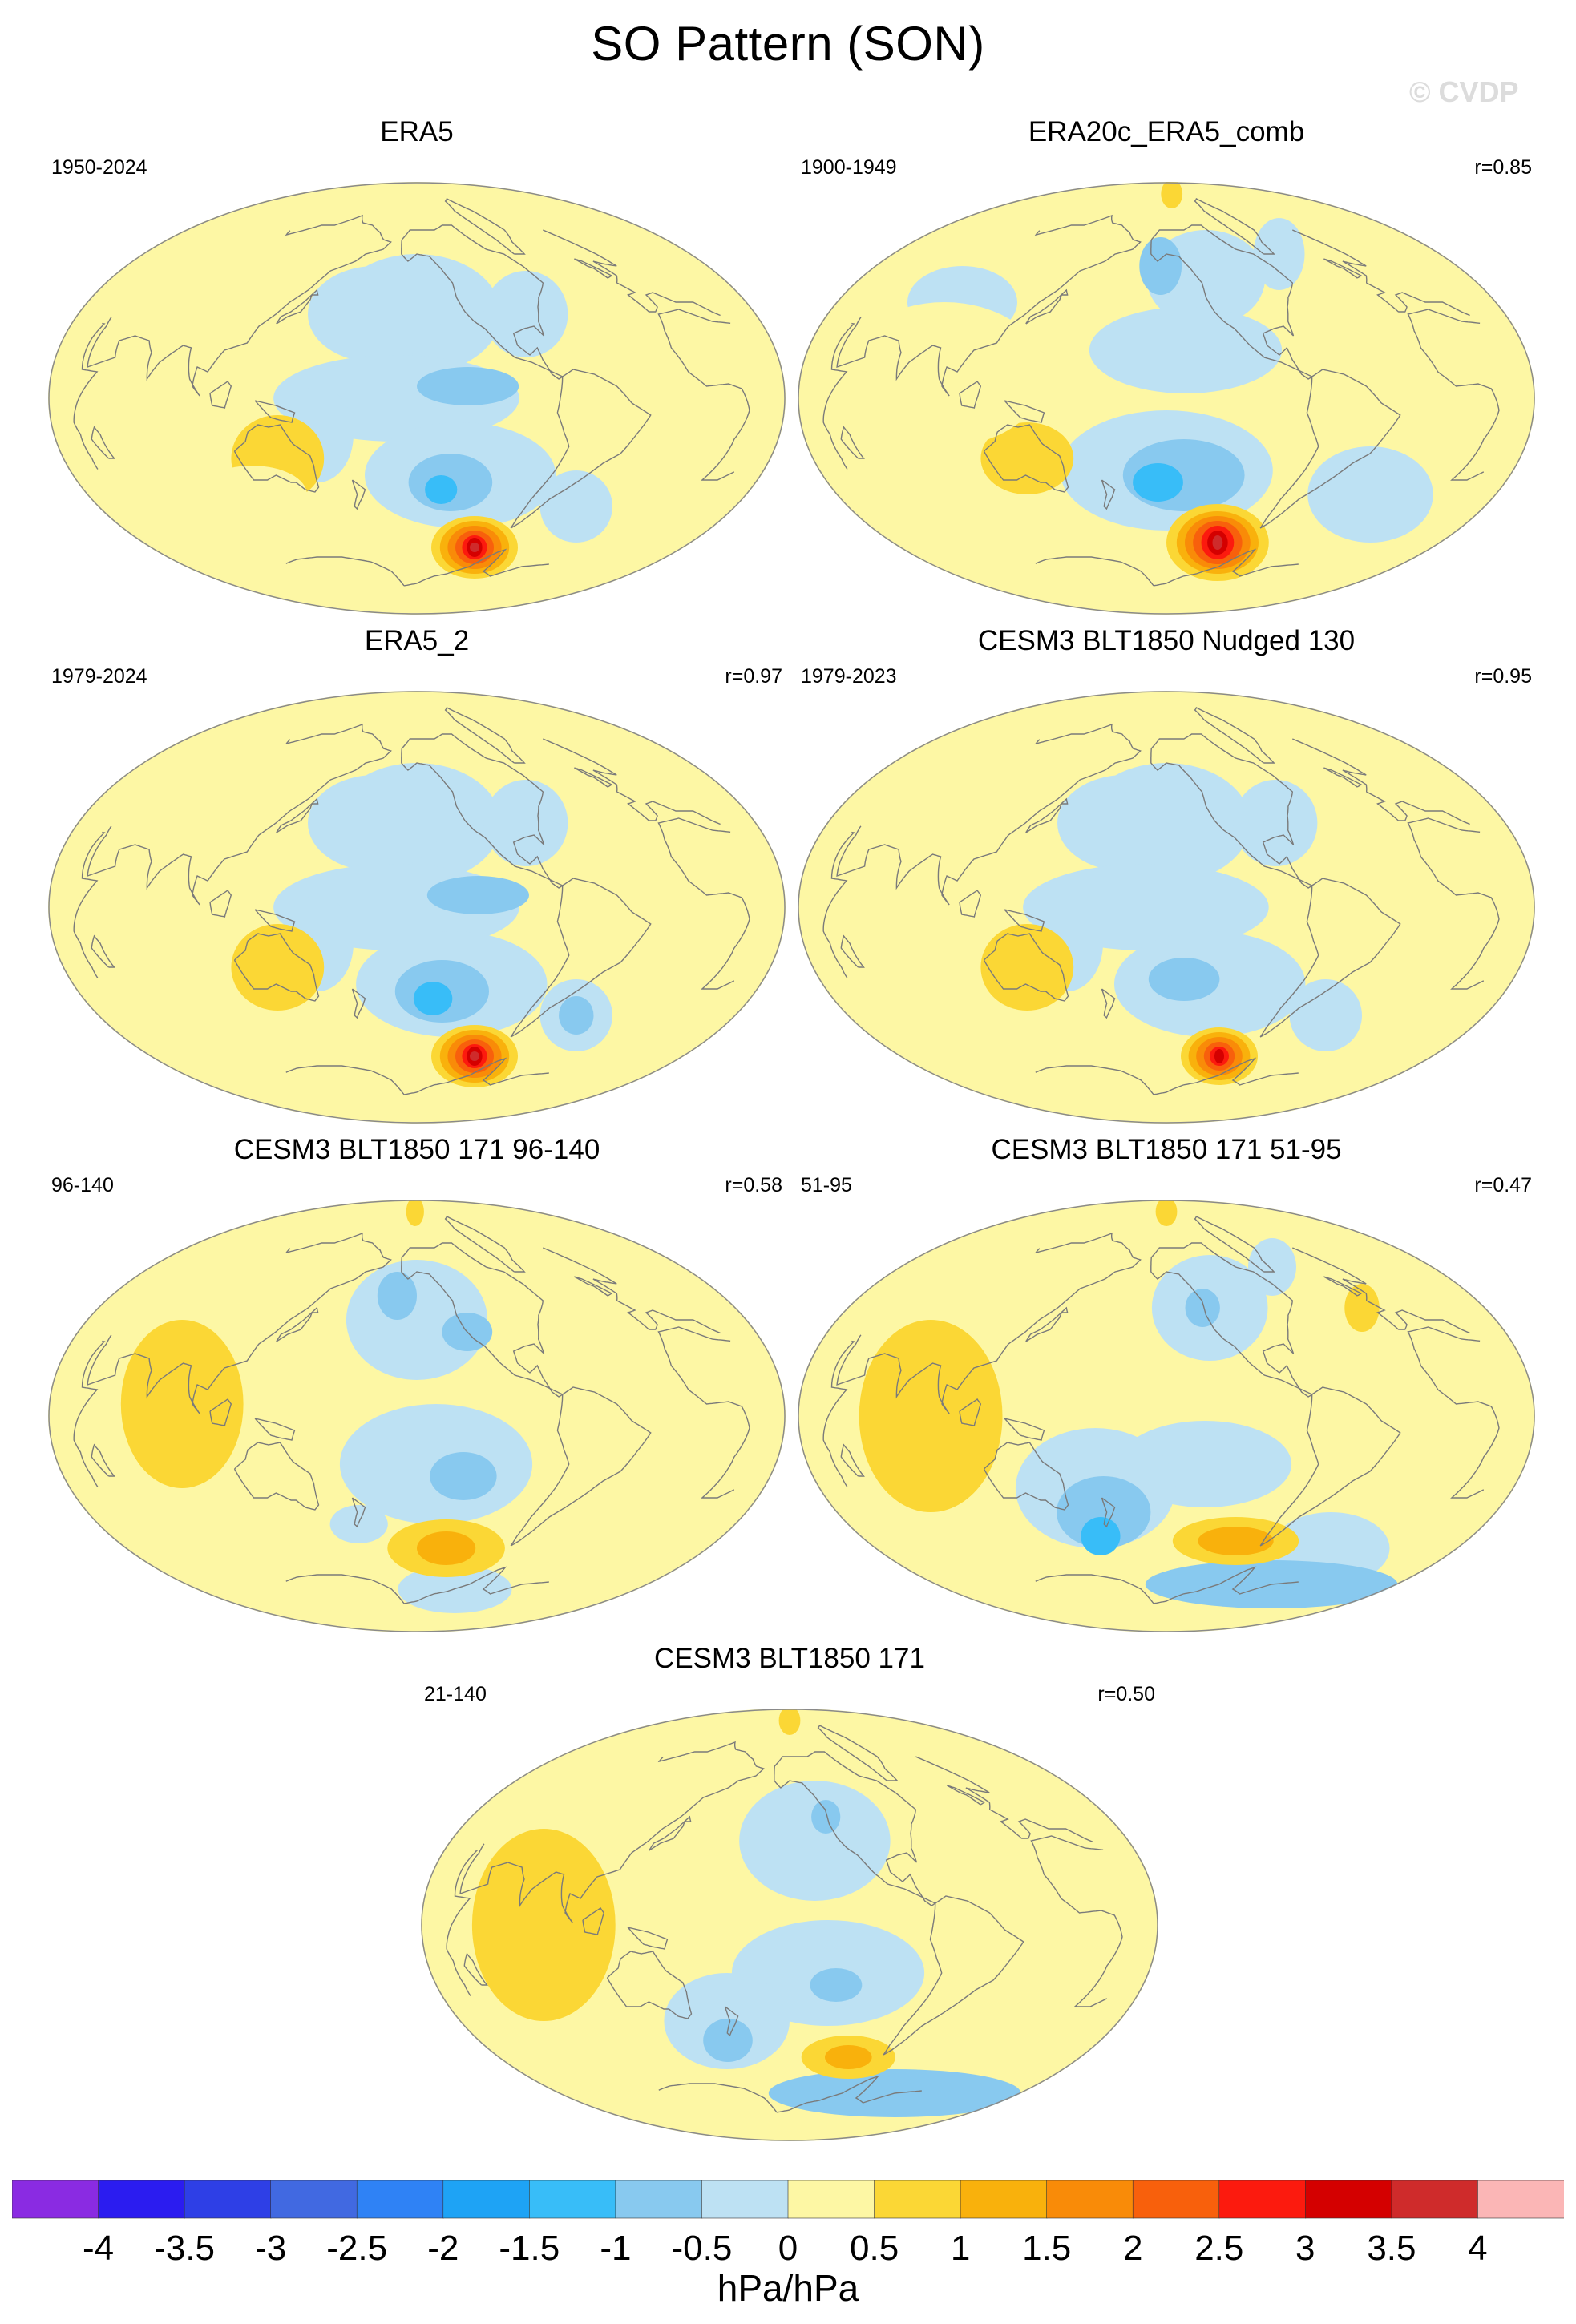 The width and height of the screenshot is (1576, 2324). I want to click on panel-title: CESM3 BLT1850 171, so click(789, 1658).